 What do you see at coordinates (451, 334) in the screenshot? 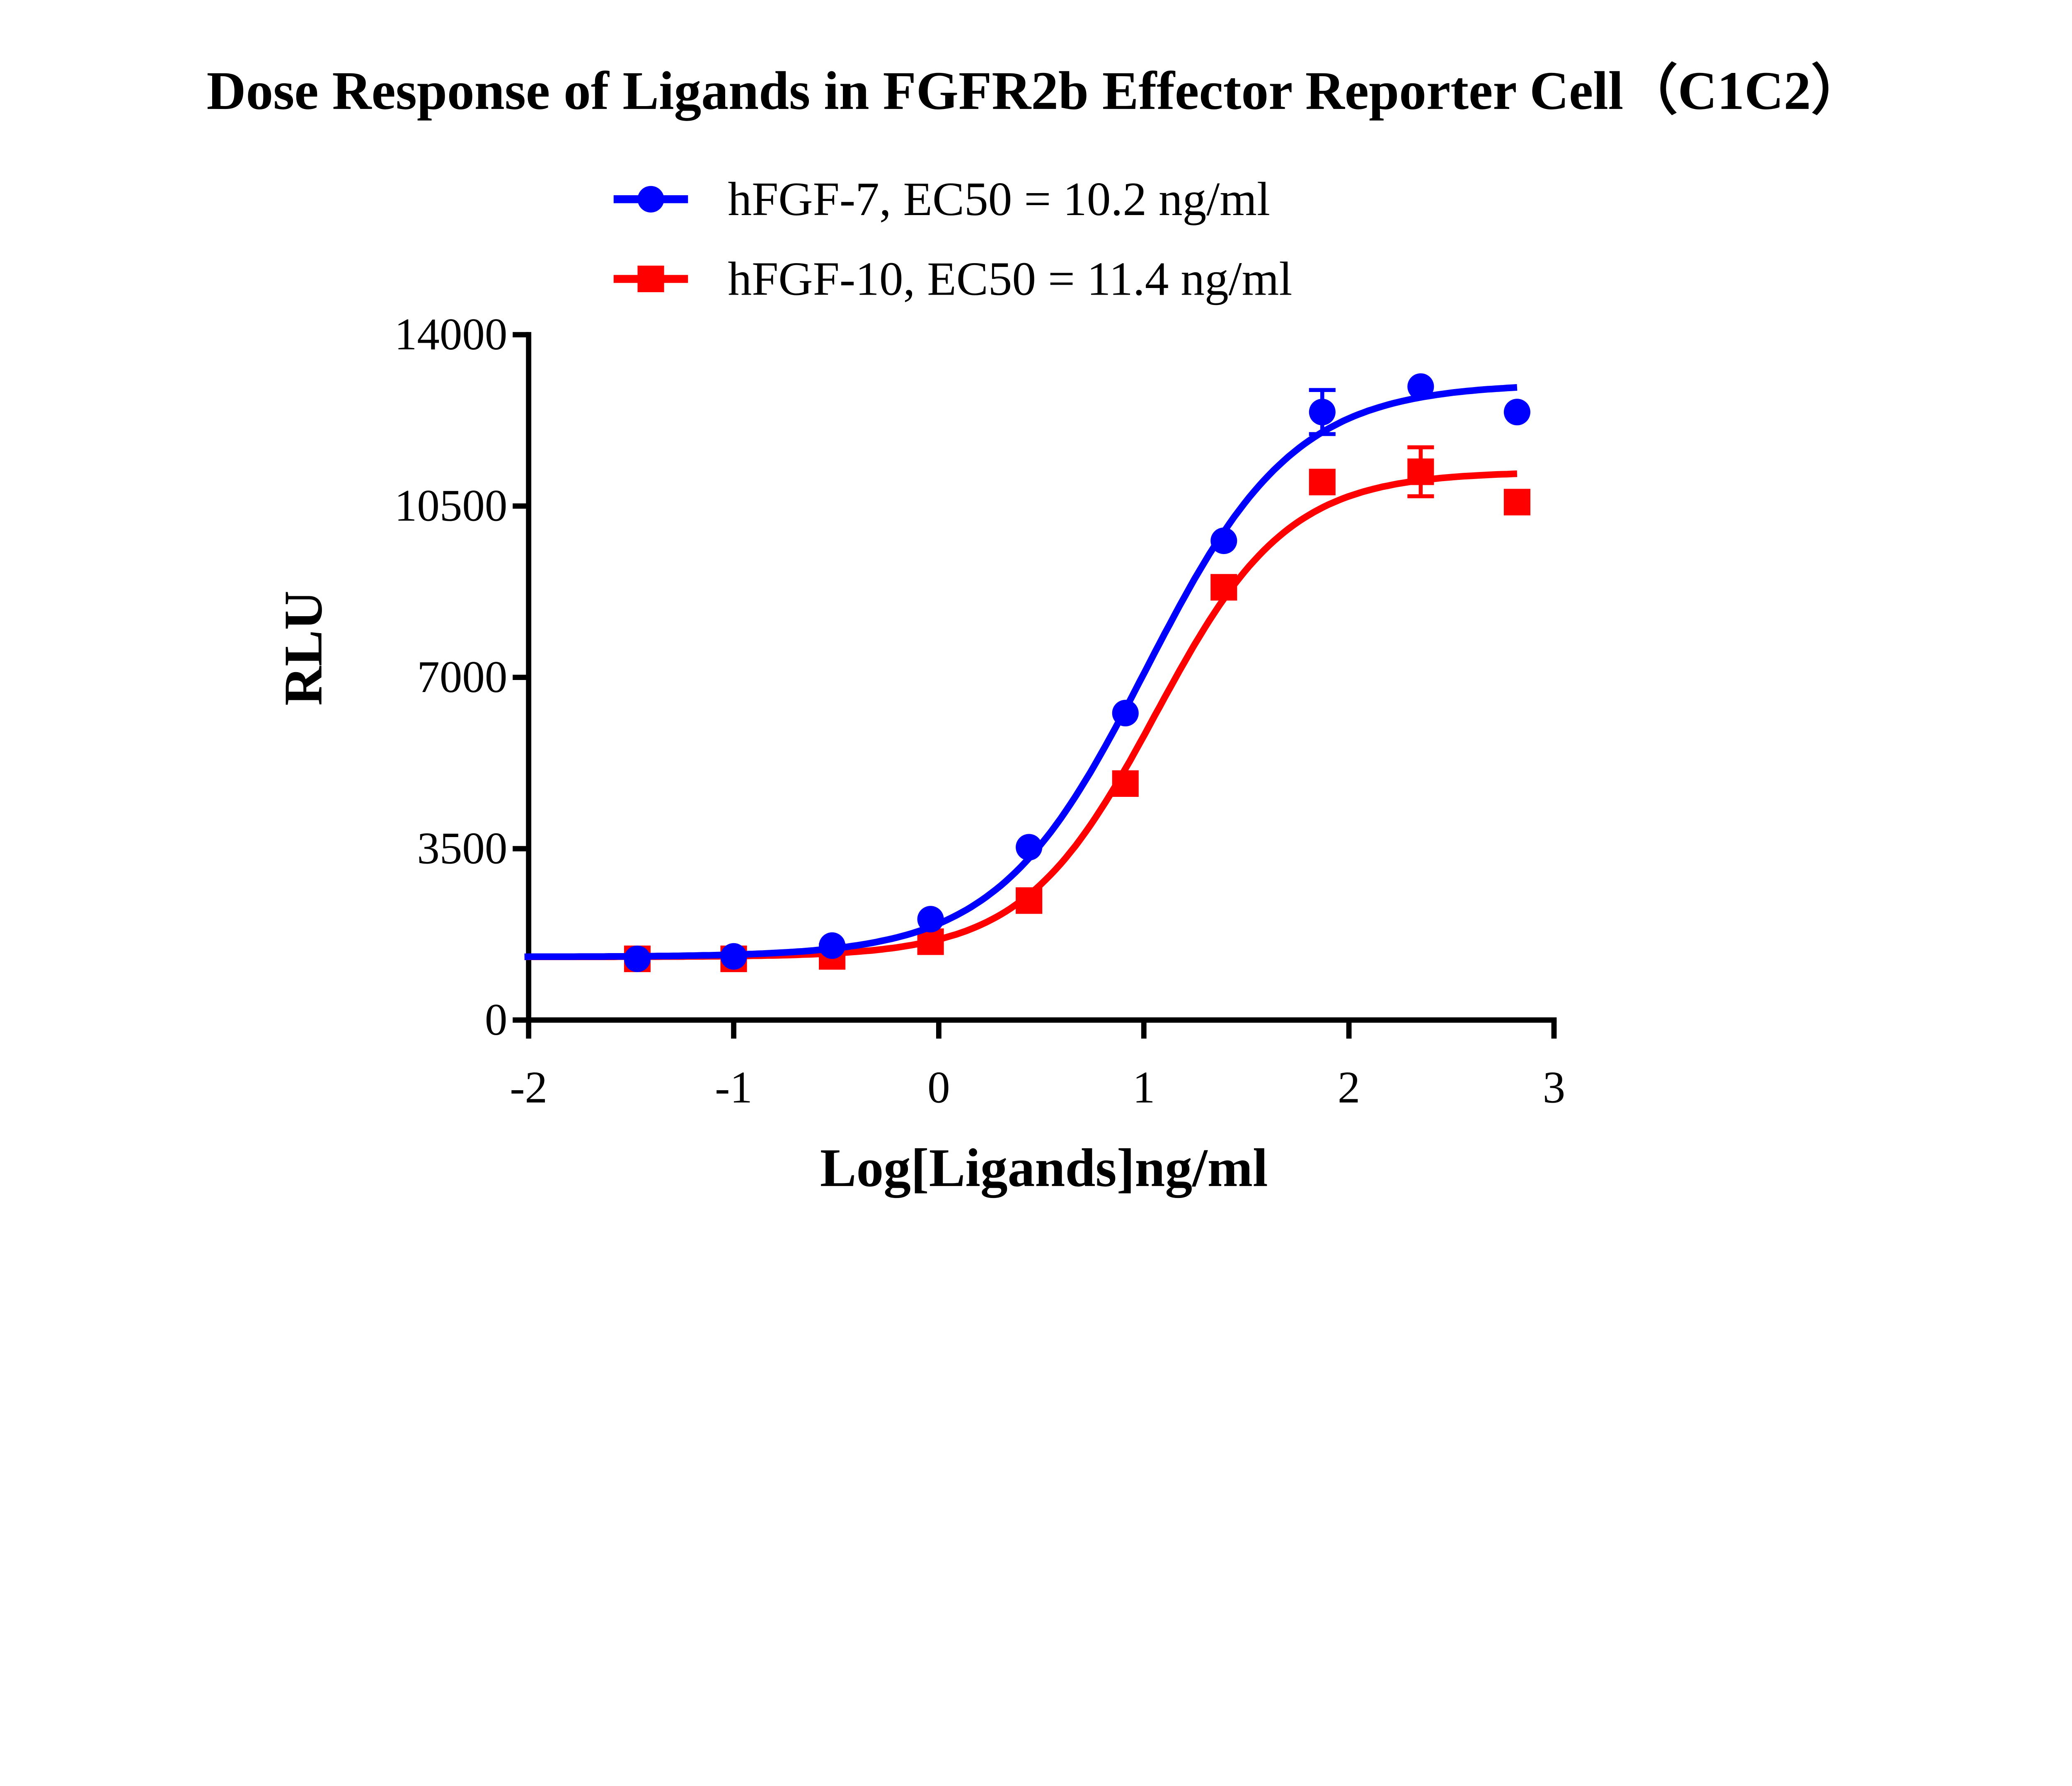
I see `y-tick-label: 14000` at bounding box center [451, 334].